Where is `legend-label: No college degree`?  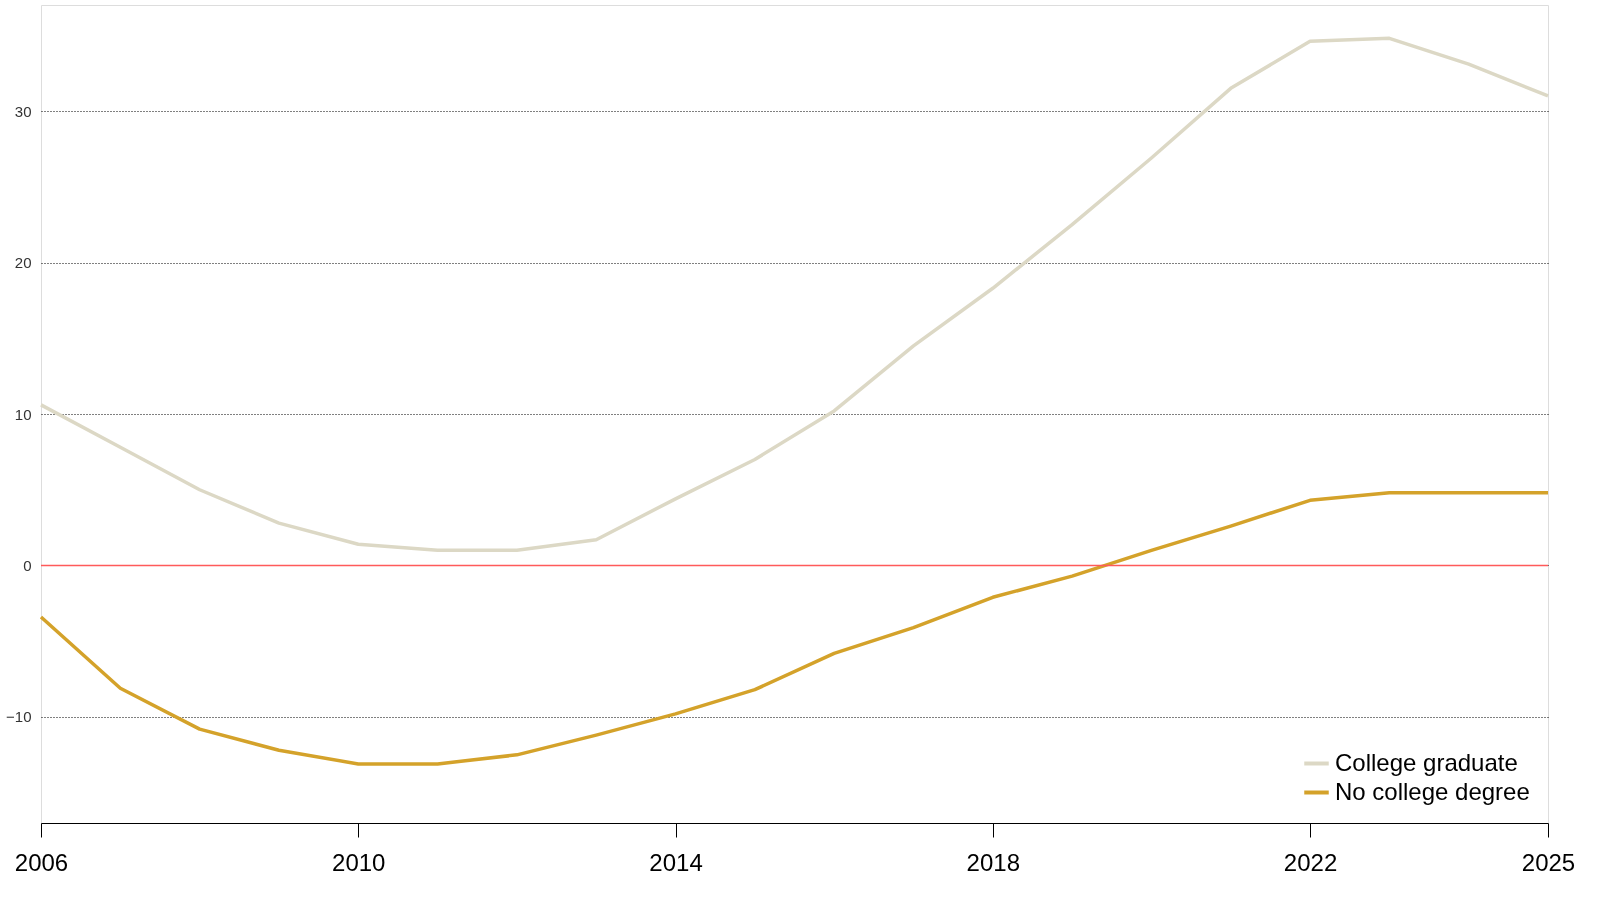
legend-label: No college degree is located at coordinates (1432, 791).